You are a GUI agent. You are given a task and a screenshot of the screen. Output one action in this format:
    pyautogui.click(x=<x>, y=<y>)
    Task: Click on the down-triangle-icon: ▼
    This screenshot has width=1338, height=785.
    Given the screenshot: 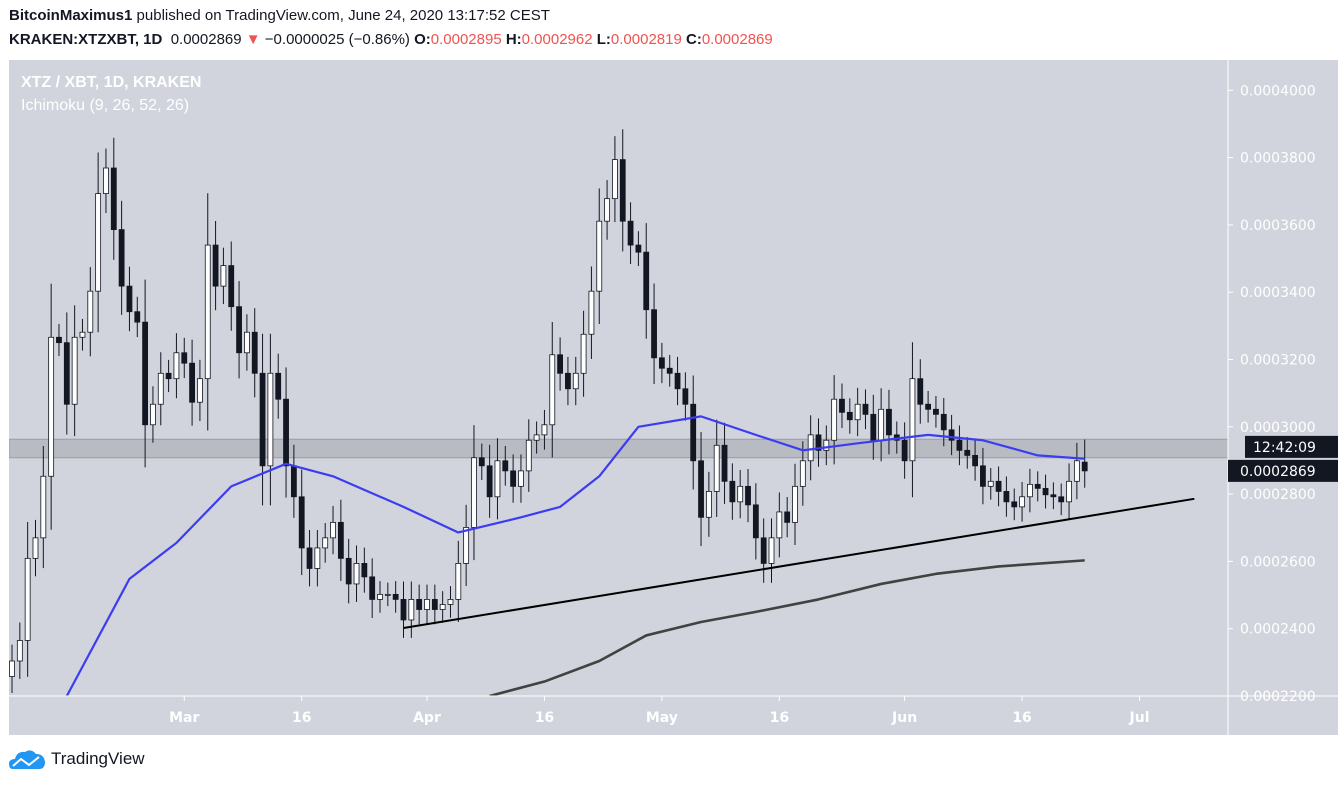 What is the action you would take?
    pyautogui.click(x=253, y=39)
    